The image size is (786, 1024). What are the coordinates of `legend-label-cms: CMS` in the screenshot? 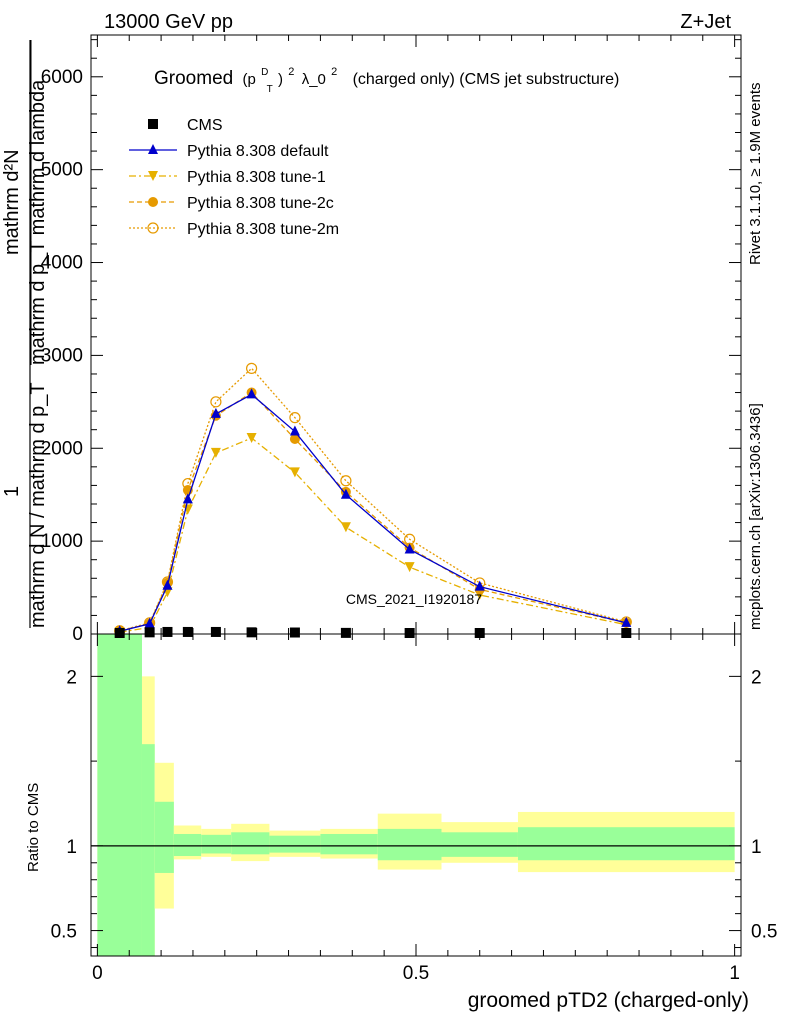 It's located at (205, 125).